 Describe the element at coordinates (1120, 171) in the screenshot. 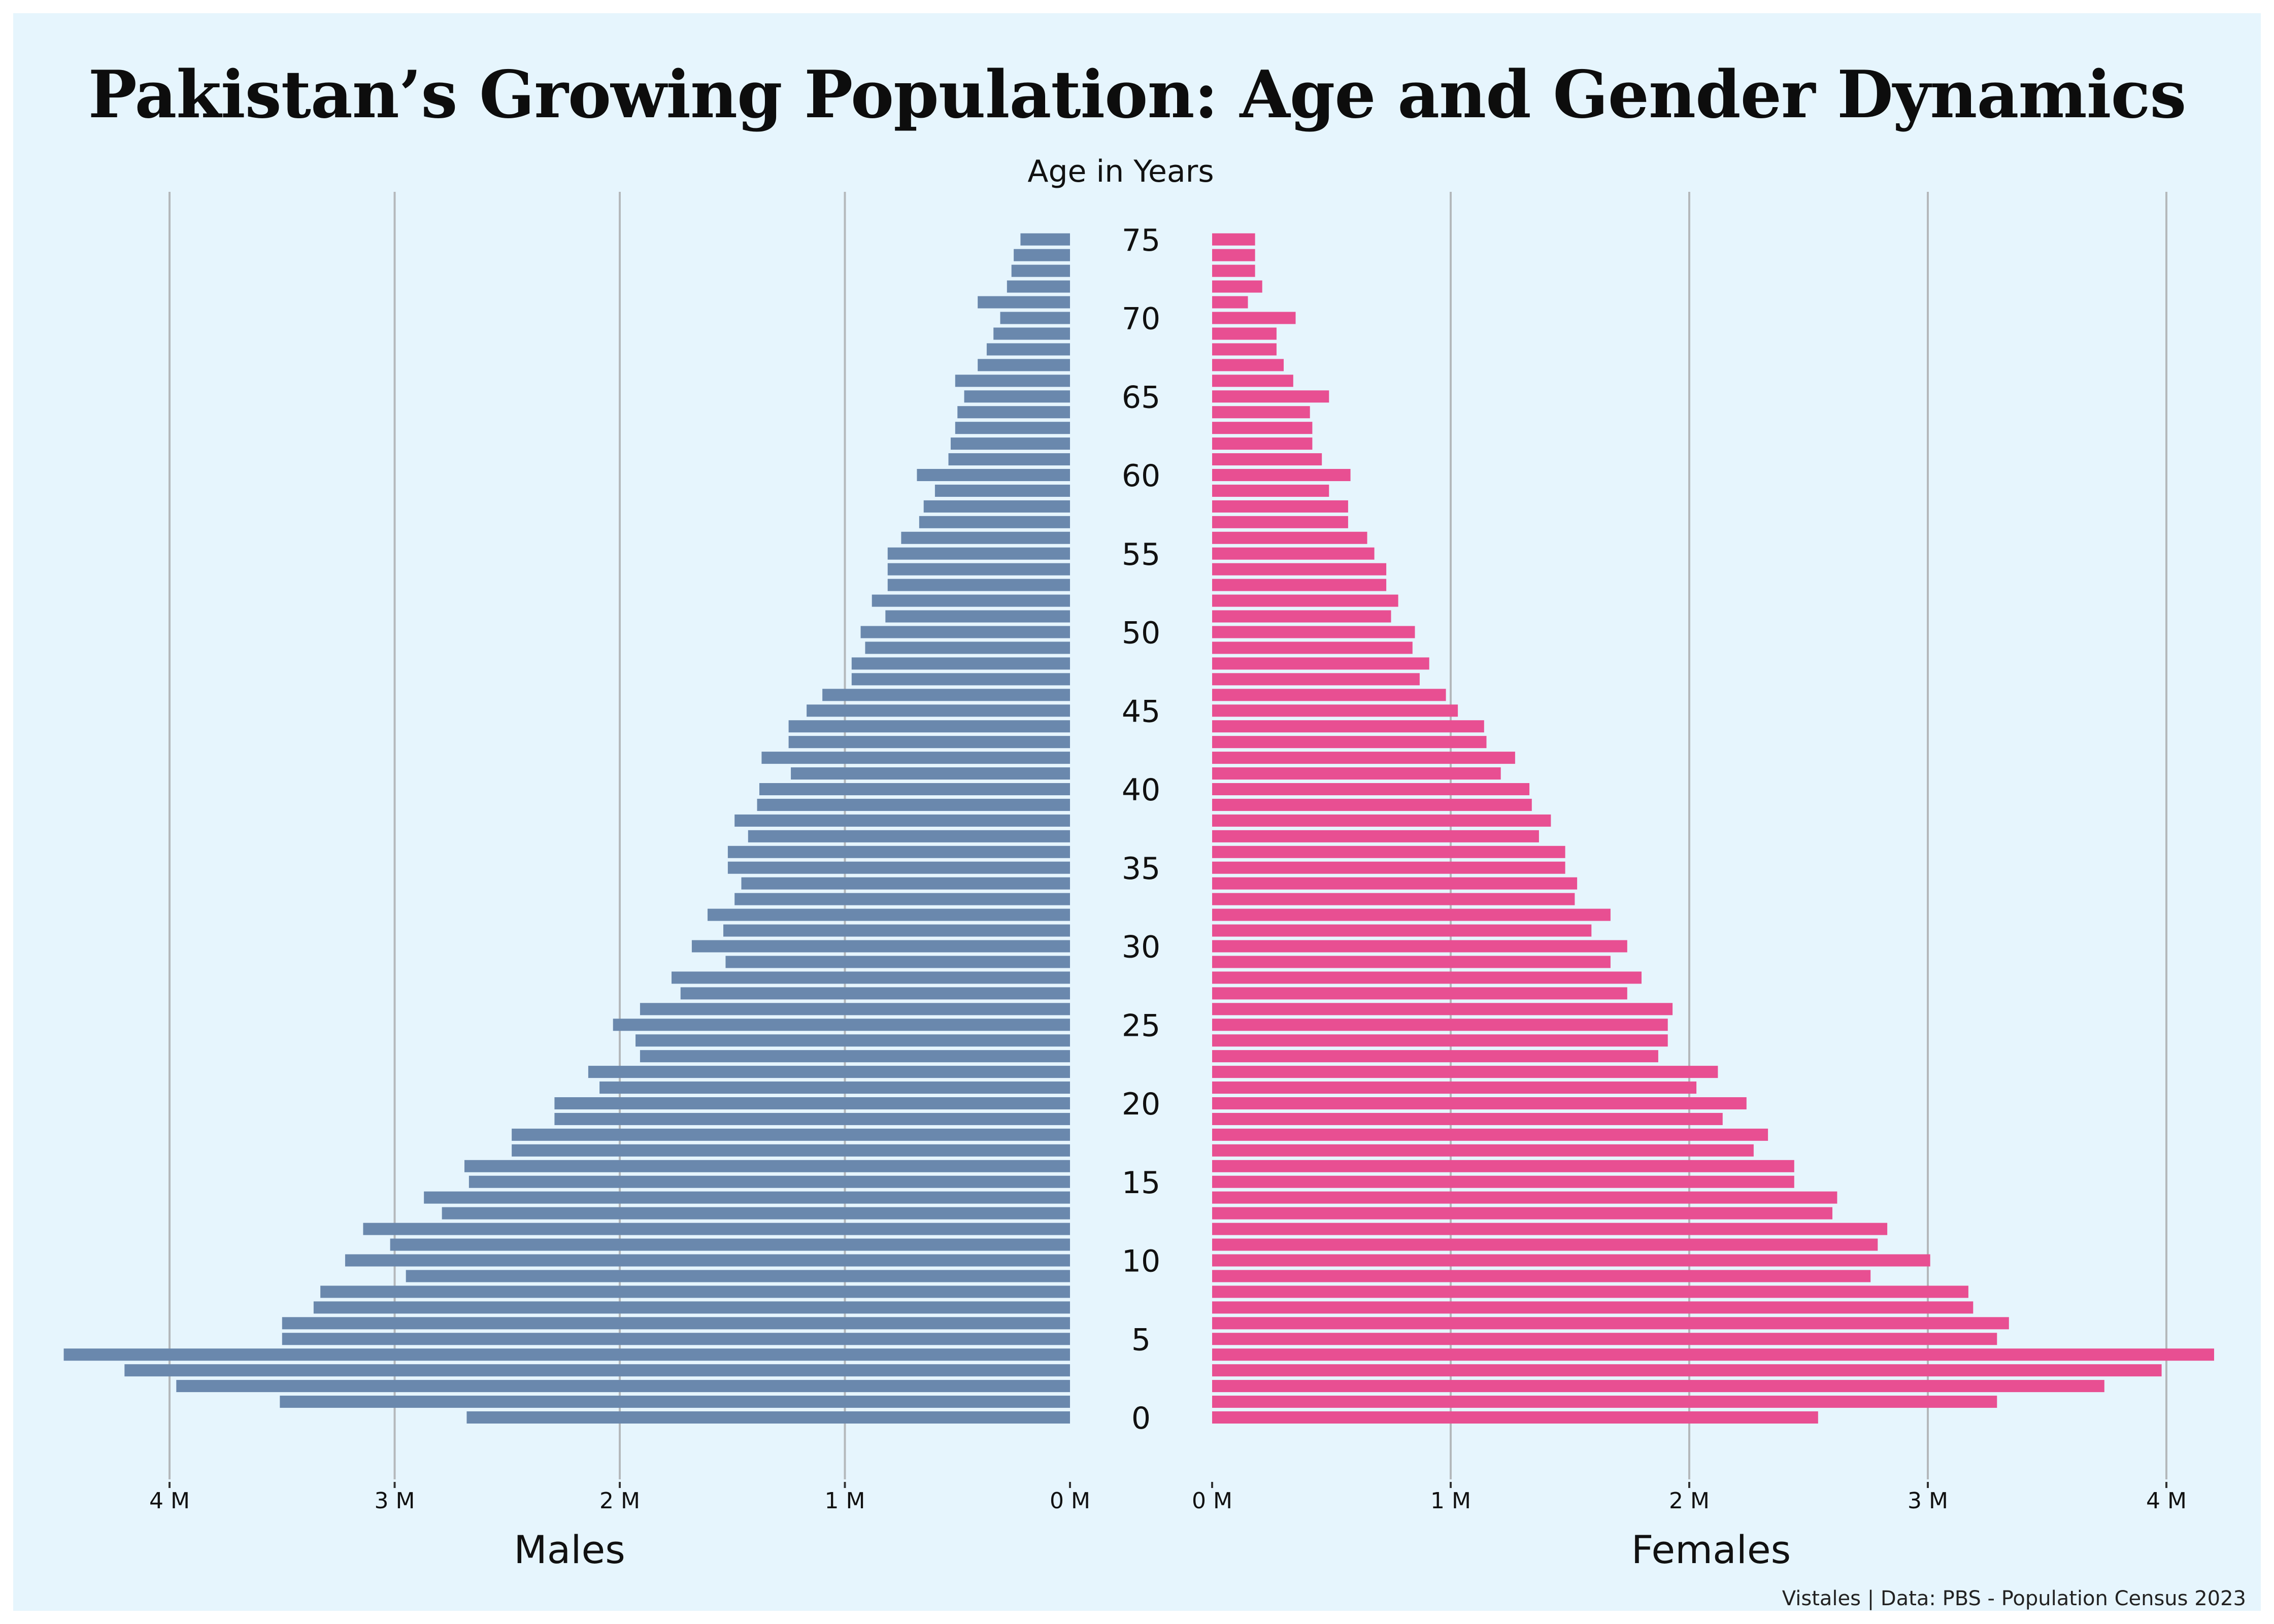

I see `age-axis-title: Age in Years` at that location.